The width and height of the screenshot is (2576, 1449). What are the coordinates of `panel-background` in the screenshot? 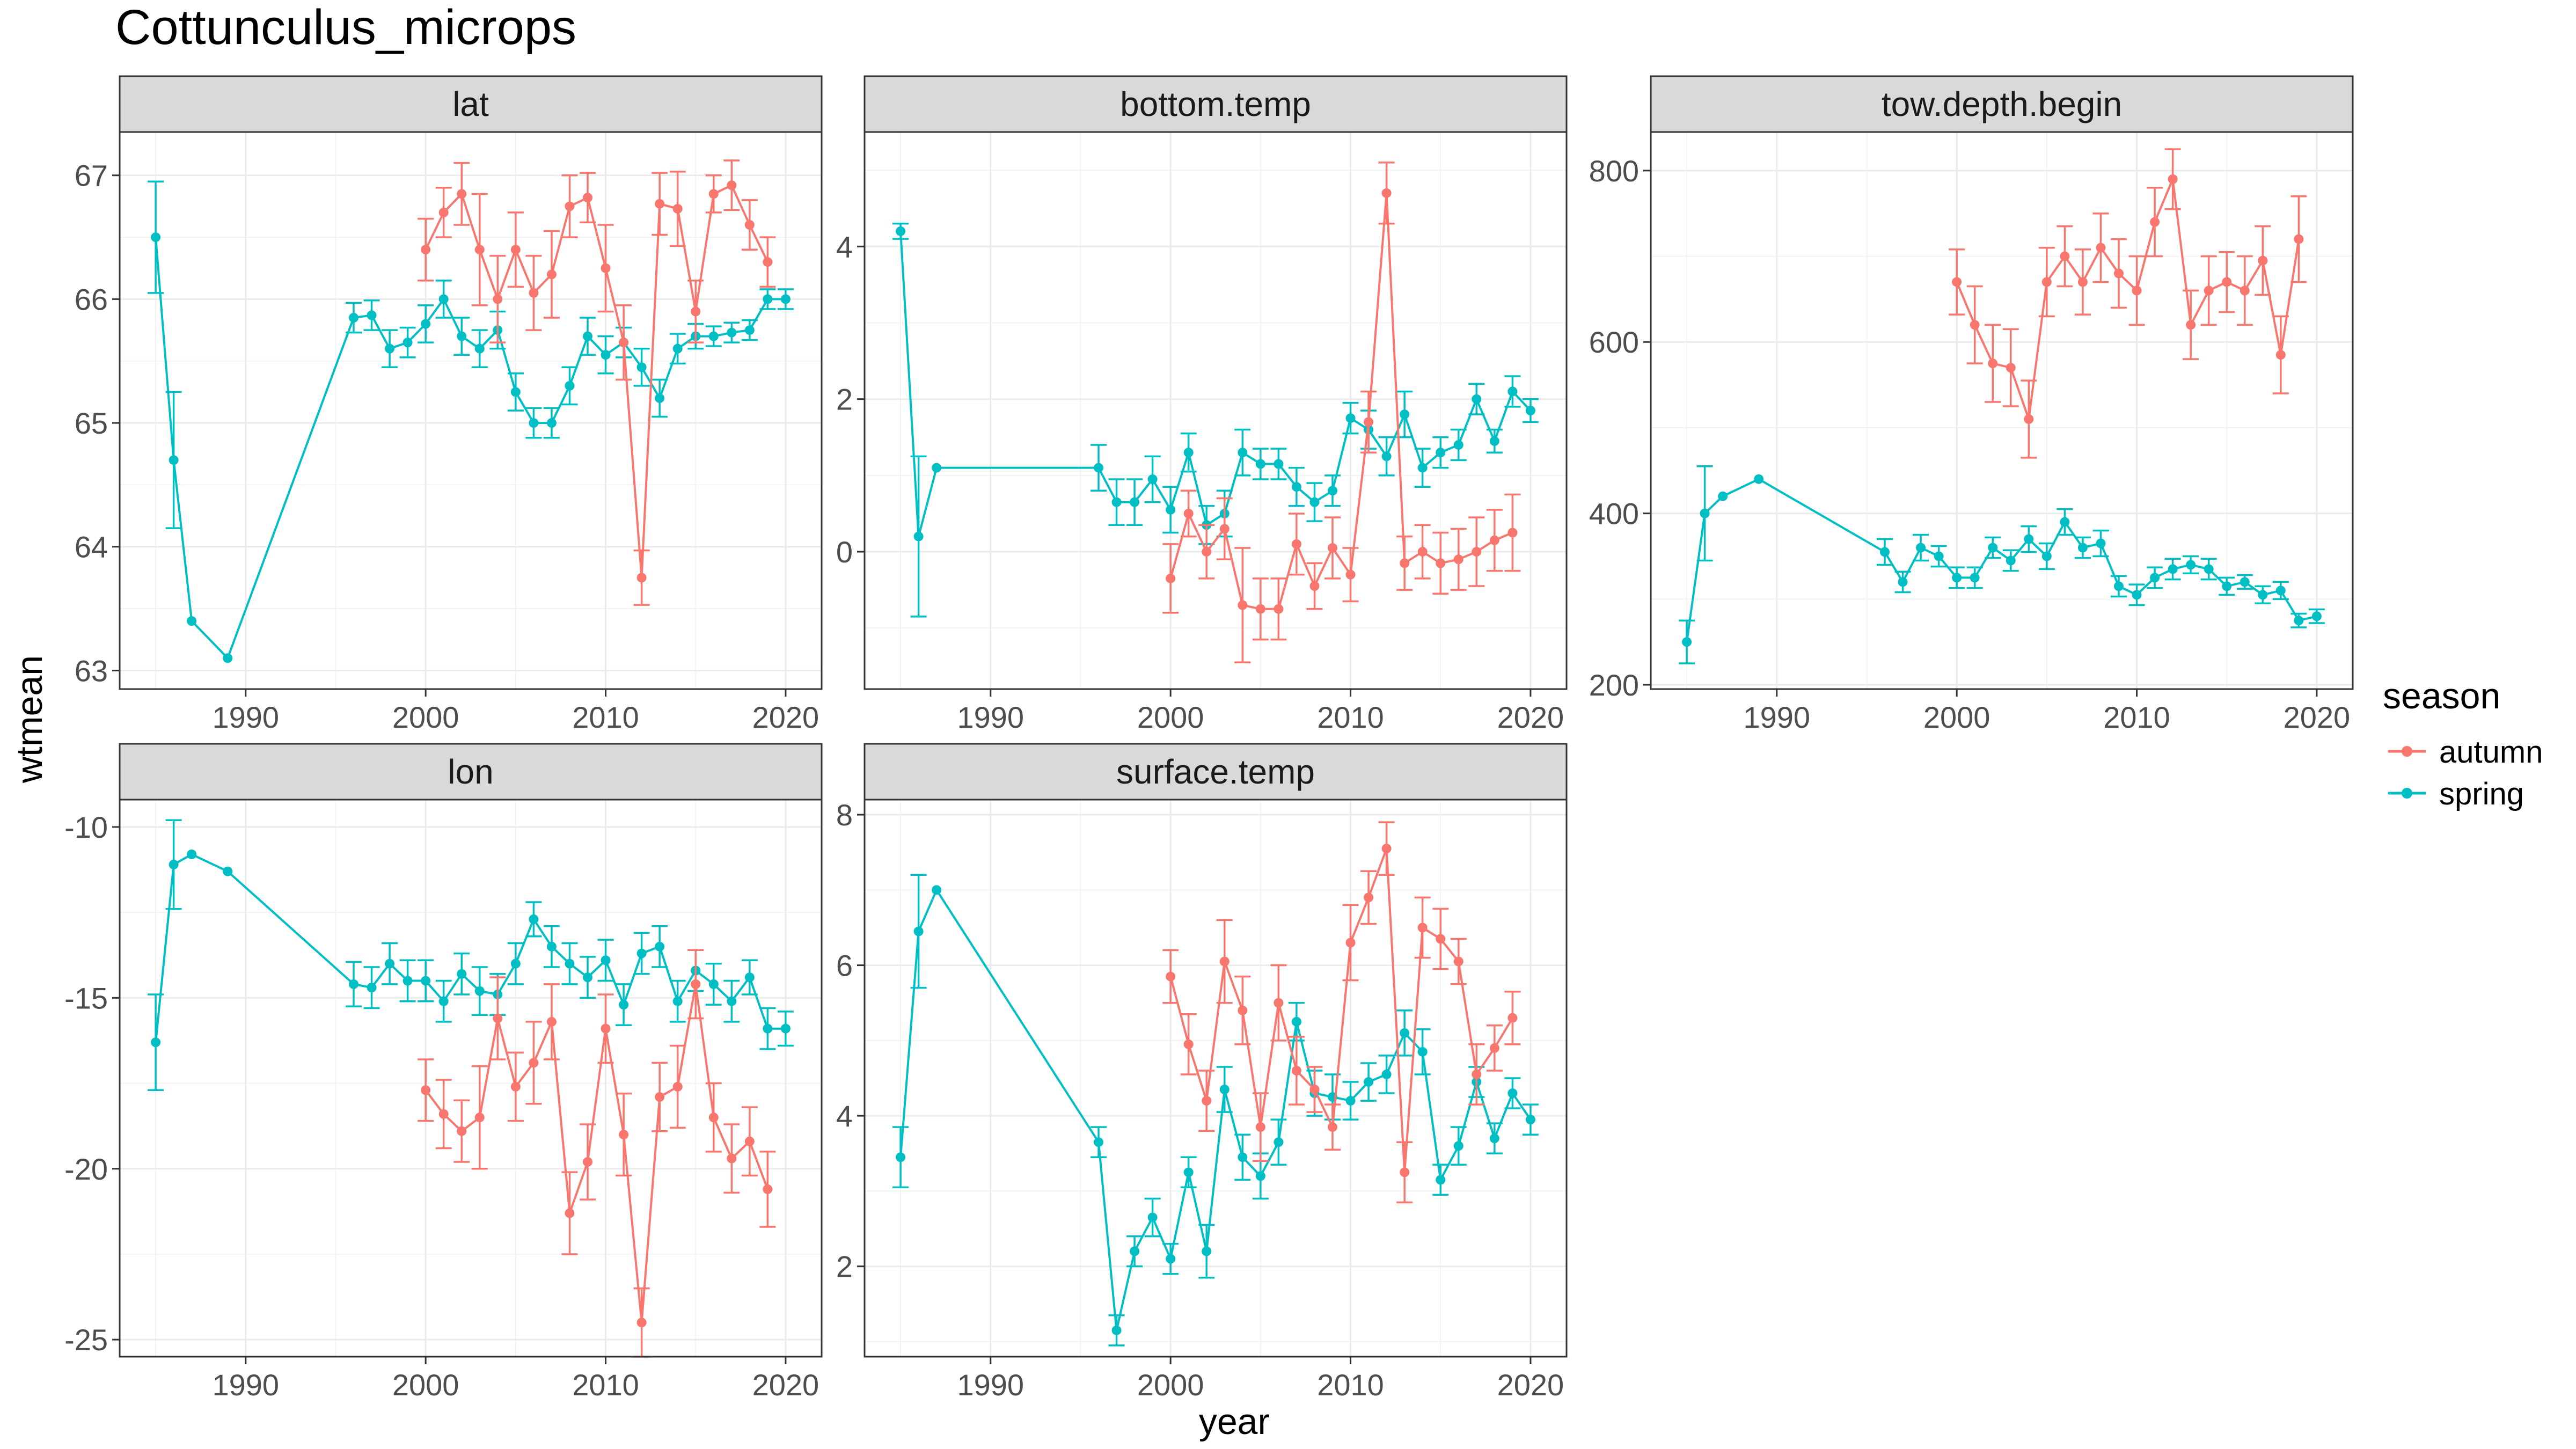 It's located at (471, 1078).